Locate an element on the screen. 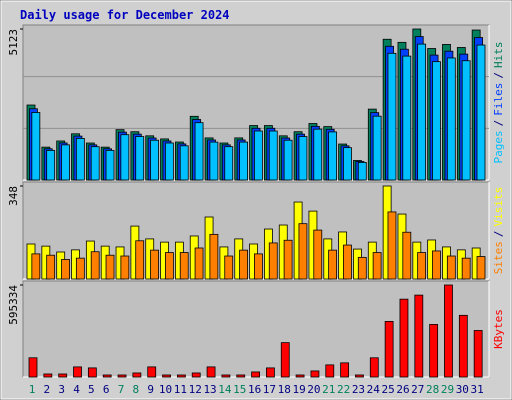  x-tick-label: 30 is located at coordinates (462, 389).